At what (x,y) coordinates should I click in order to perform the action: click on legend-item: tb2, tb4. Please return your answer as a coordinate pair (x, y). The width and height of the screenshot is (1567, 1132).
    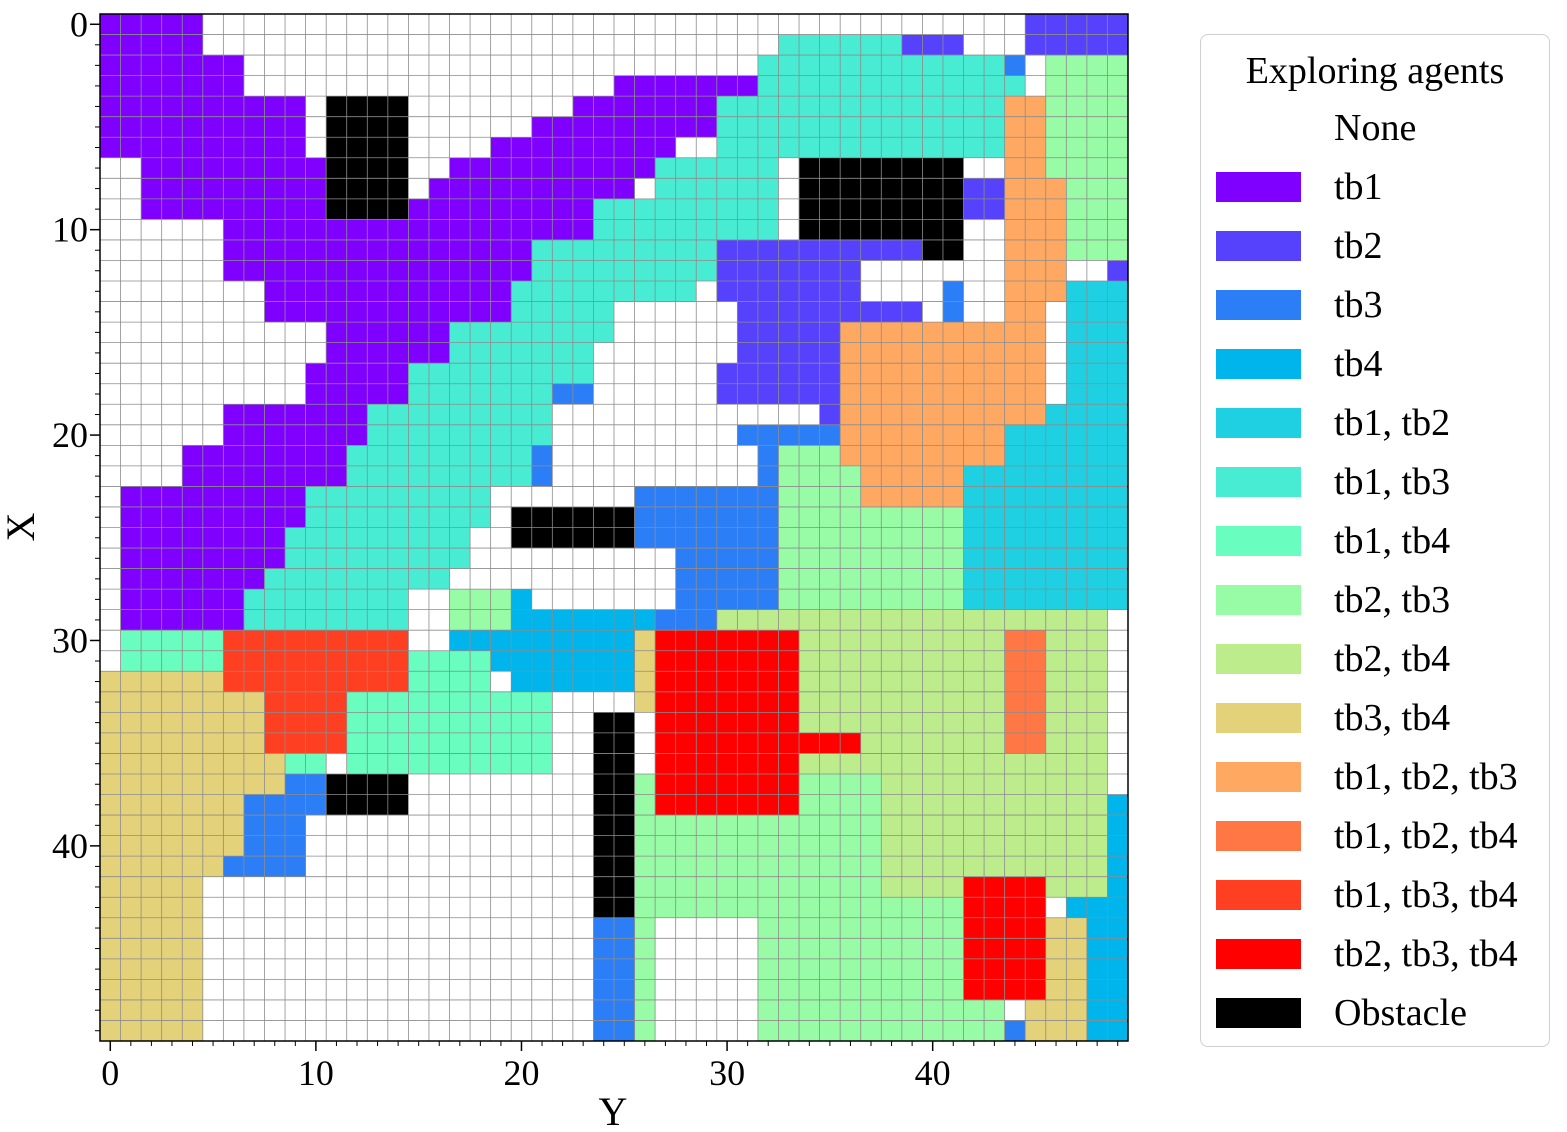
    Looking at the image, I should click on (1375, 659).